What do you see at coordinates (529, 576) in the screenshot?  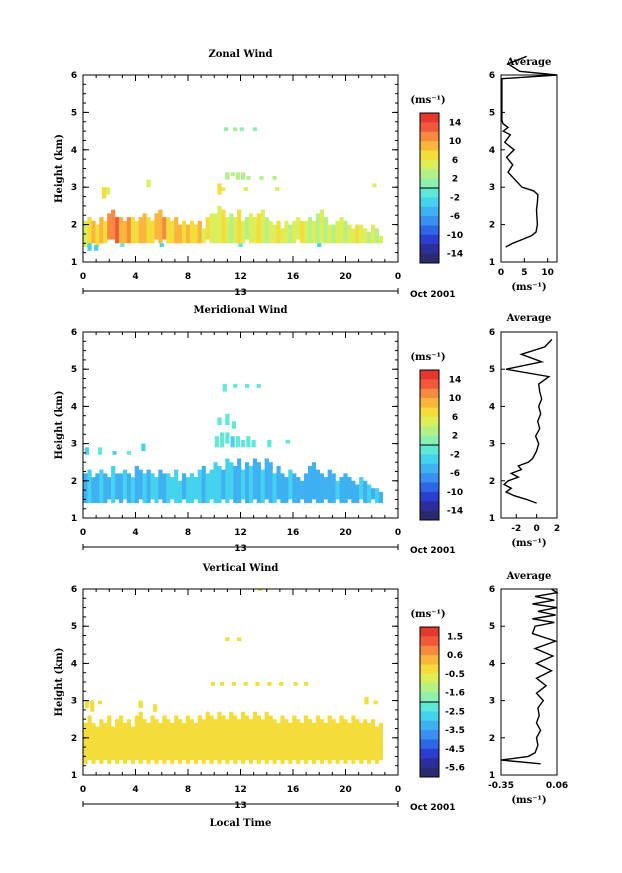 I see `profile-title: Average` at bounding box center [529, 576].